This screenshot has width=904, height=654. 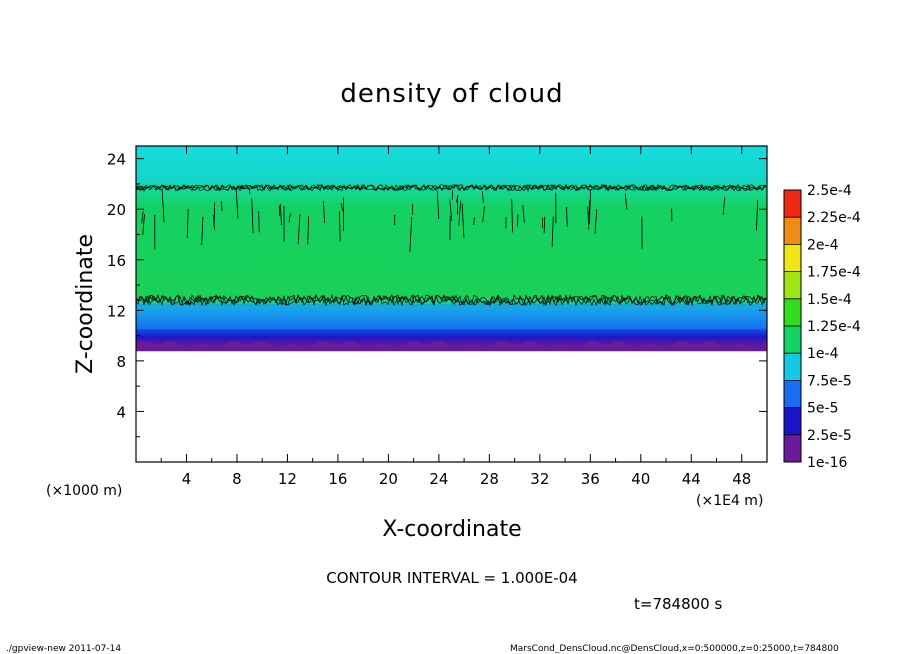 I want to click on colorbar-label: 1.25e-4, so click(x=834, y=327).